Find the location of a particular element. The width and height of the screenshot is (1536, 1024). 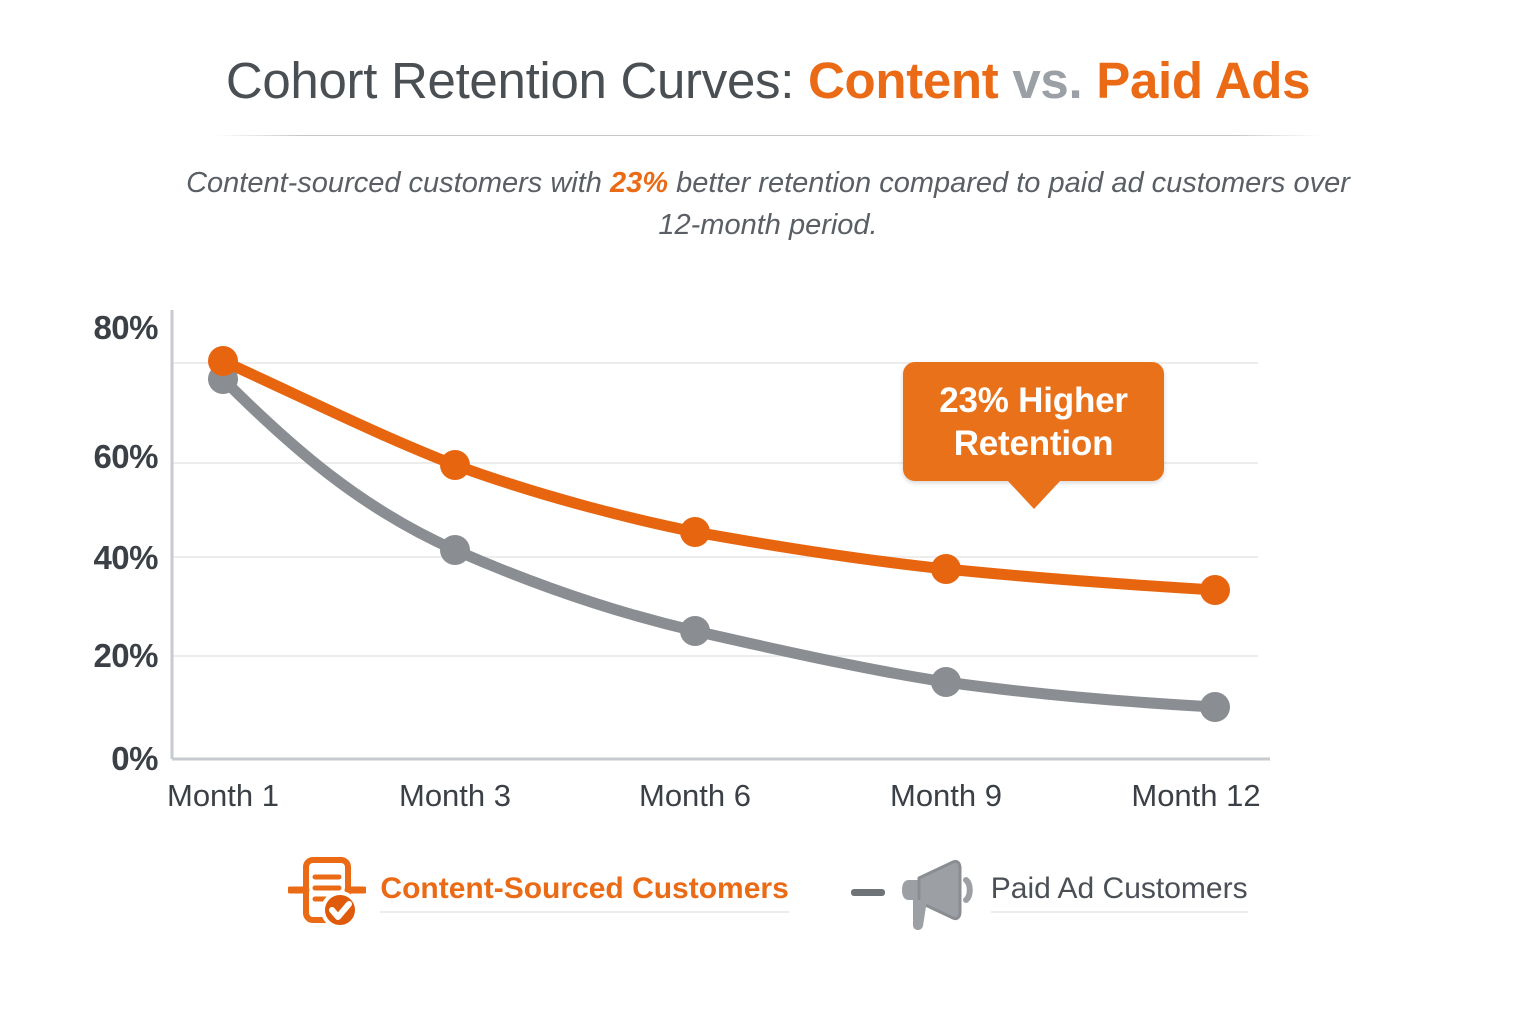

y-tick-0: 0% is located at coordinates (134, 758).